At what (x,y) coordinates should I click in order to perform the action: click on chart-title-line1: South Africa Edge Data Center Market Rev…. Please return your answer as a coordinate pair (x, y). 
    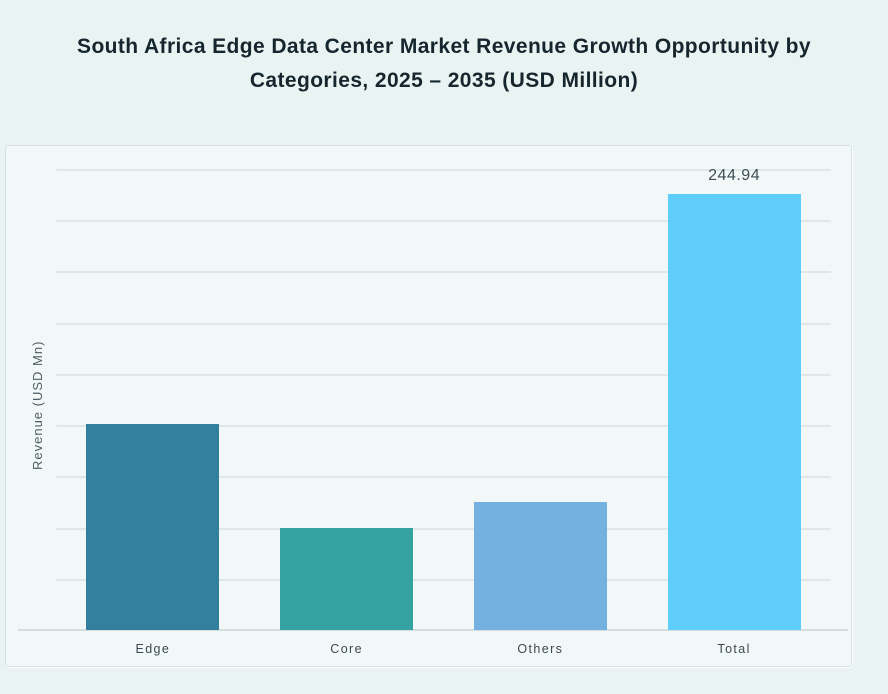
    Looking at the image, I should click on (444, 46).